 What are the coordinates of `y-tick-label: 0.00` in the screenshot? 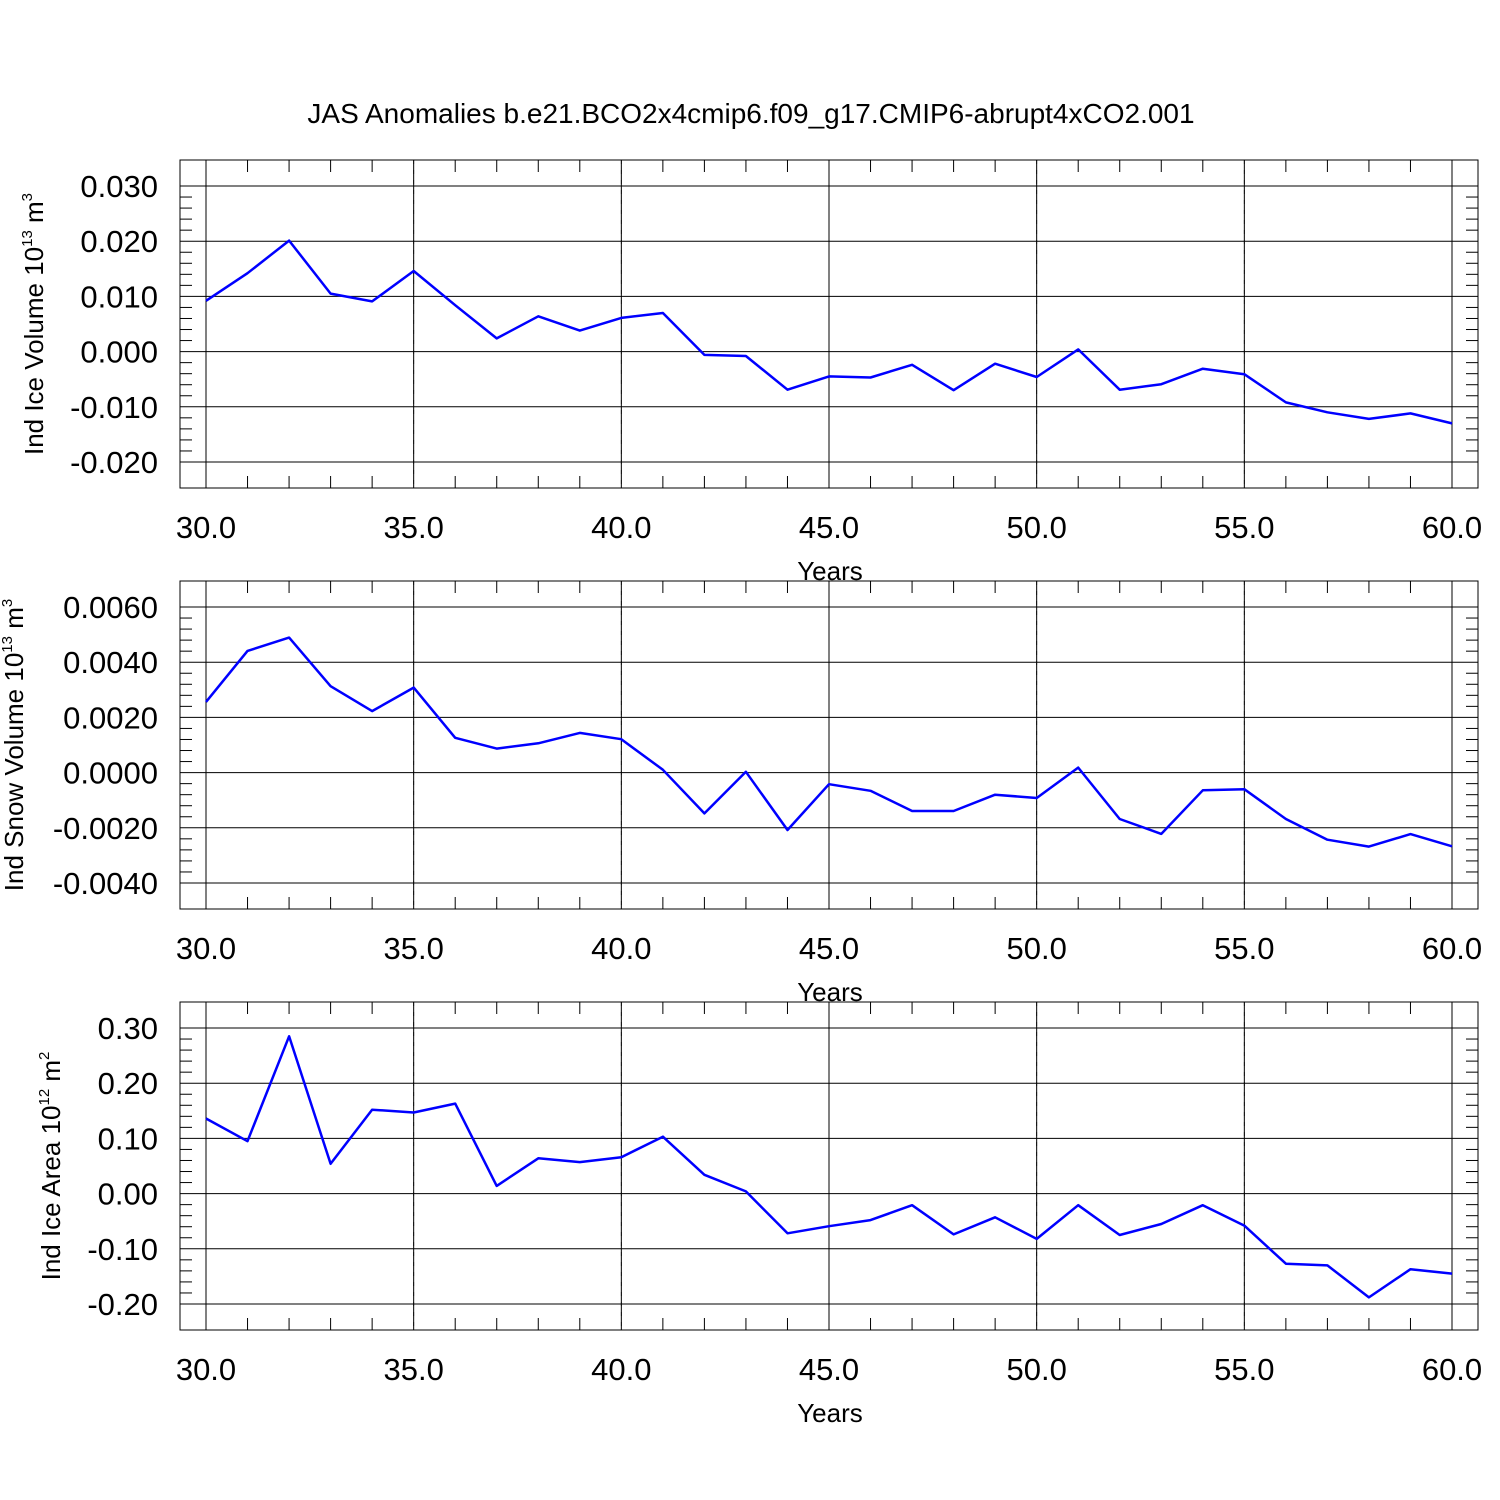 It's located at (128, 1194).